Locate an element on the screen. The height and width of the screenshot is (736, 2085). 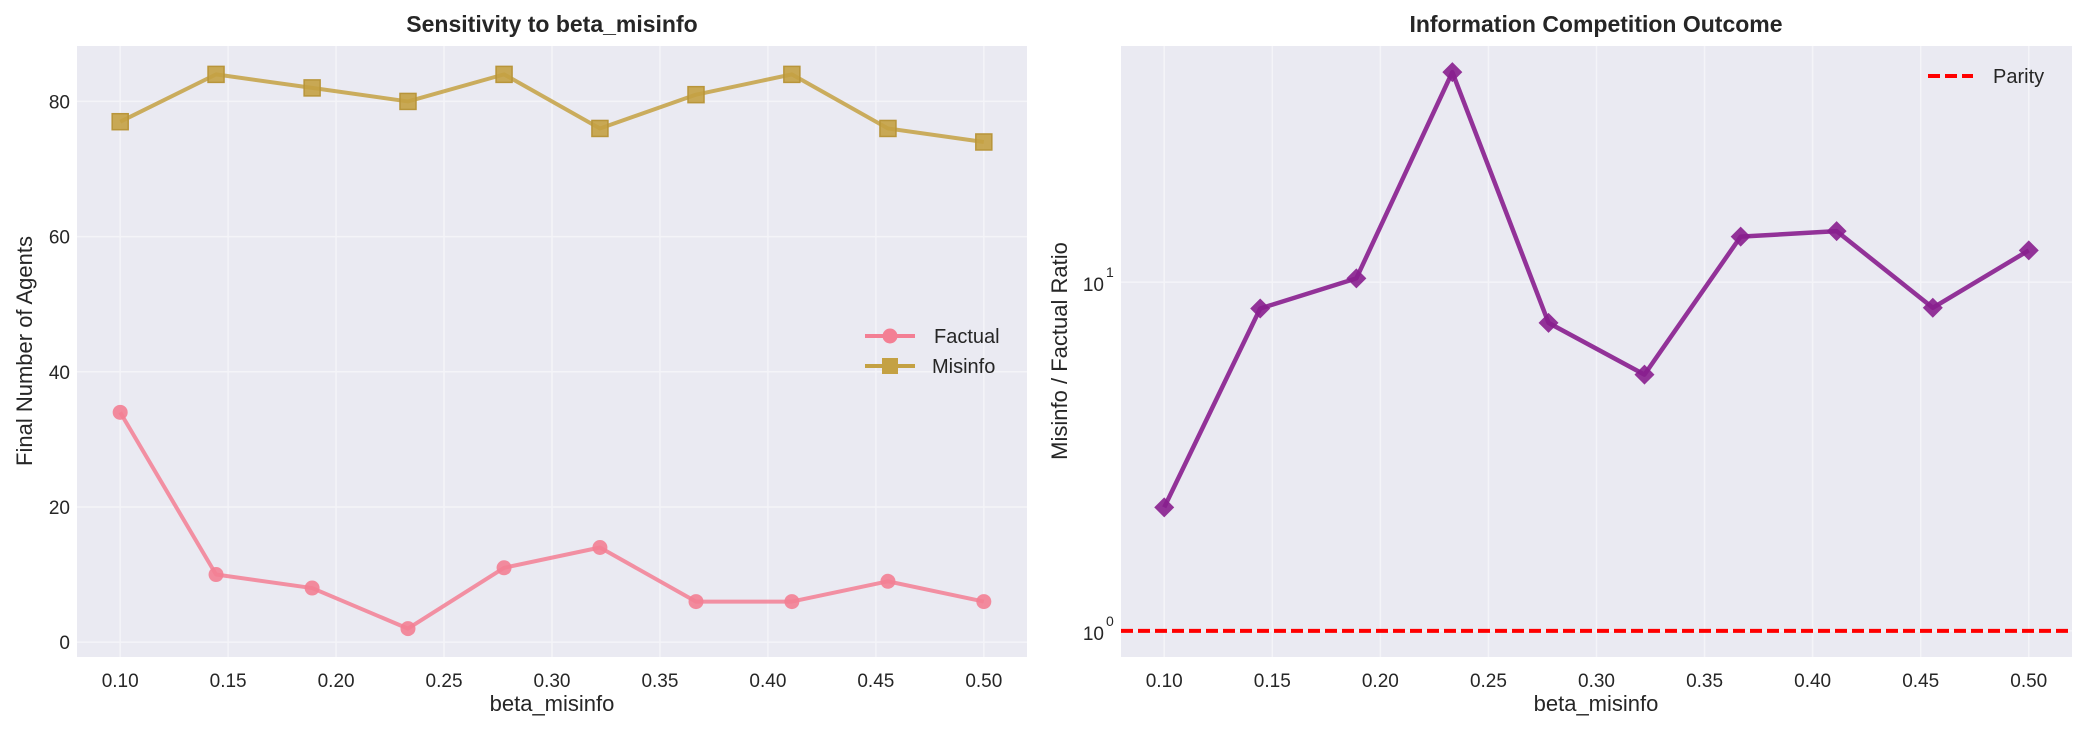
y-tick-label: 40 is located at coordinates (59, 373).